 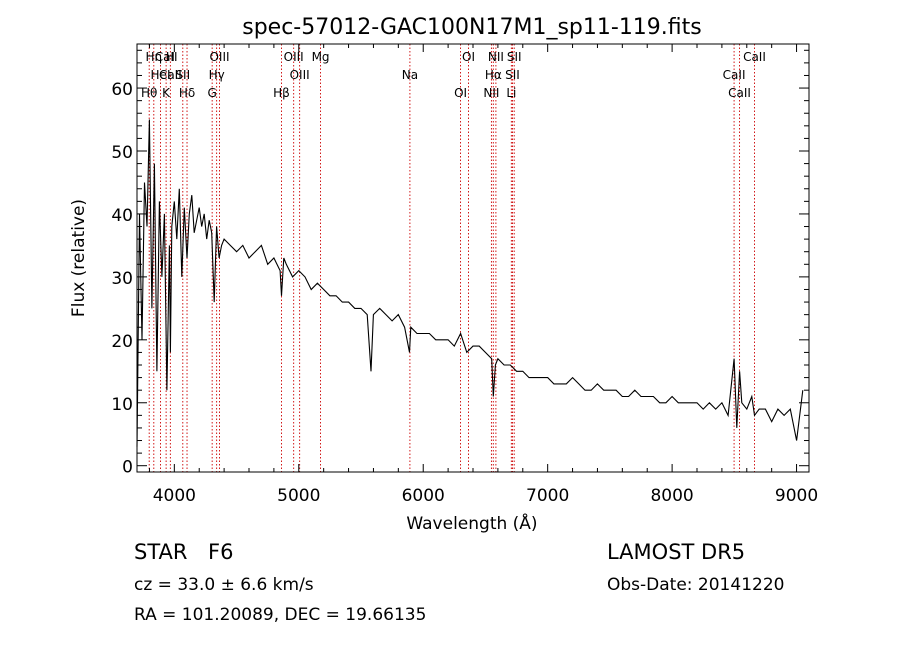 What do you see at coordinates (410, 75) in the screenshot?
I see `line-label: Na` at bounding box center [410, 75].